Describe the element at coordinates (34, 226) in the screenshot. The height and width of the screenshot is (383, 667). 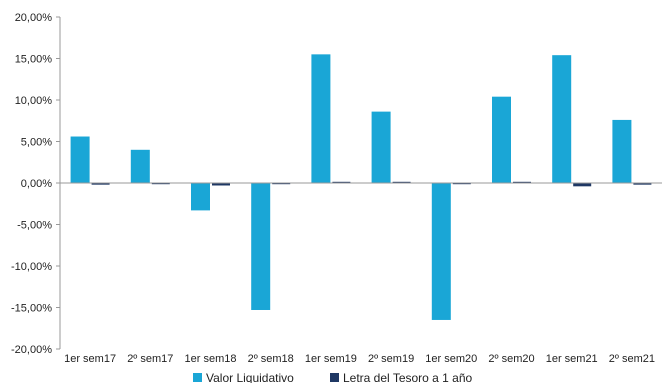
I see `y-tick-label: -5,00%` at that location.